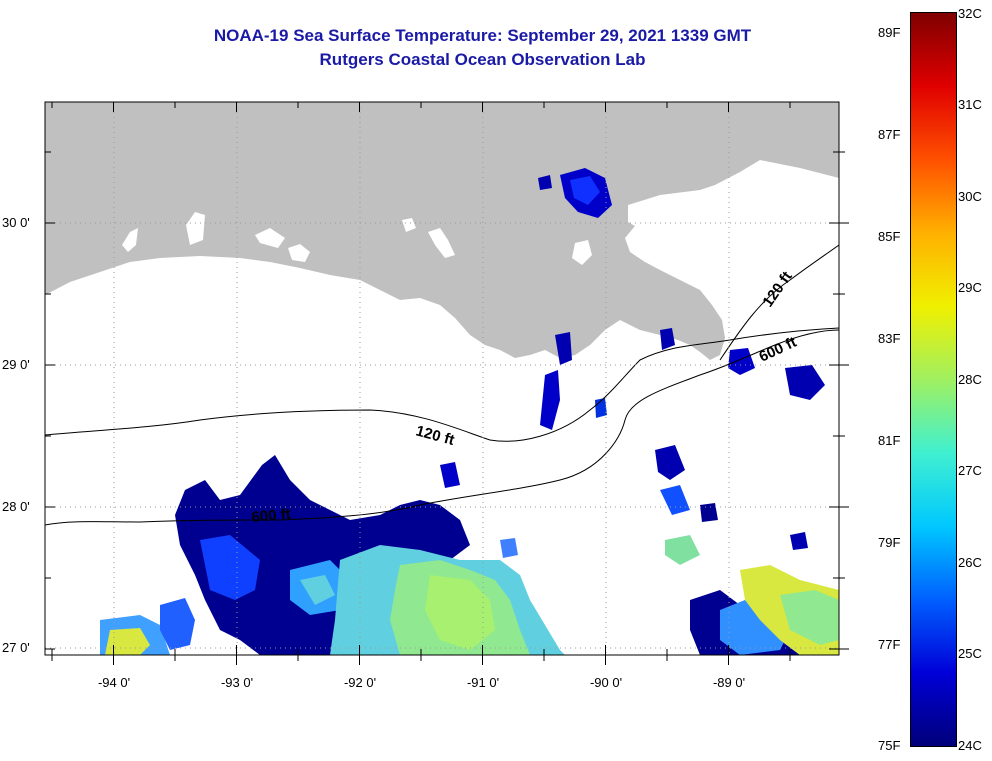 The width and height of the screenshot is (992, 761). I want to click on scale-label-79f: 79F, so click(889, 542).